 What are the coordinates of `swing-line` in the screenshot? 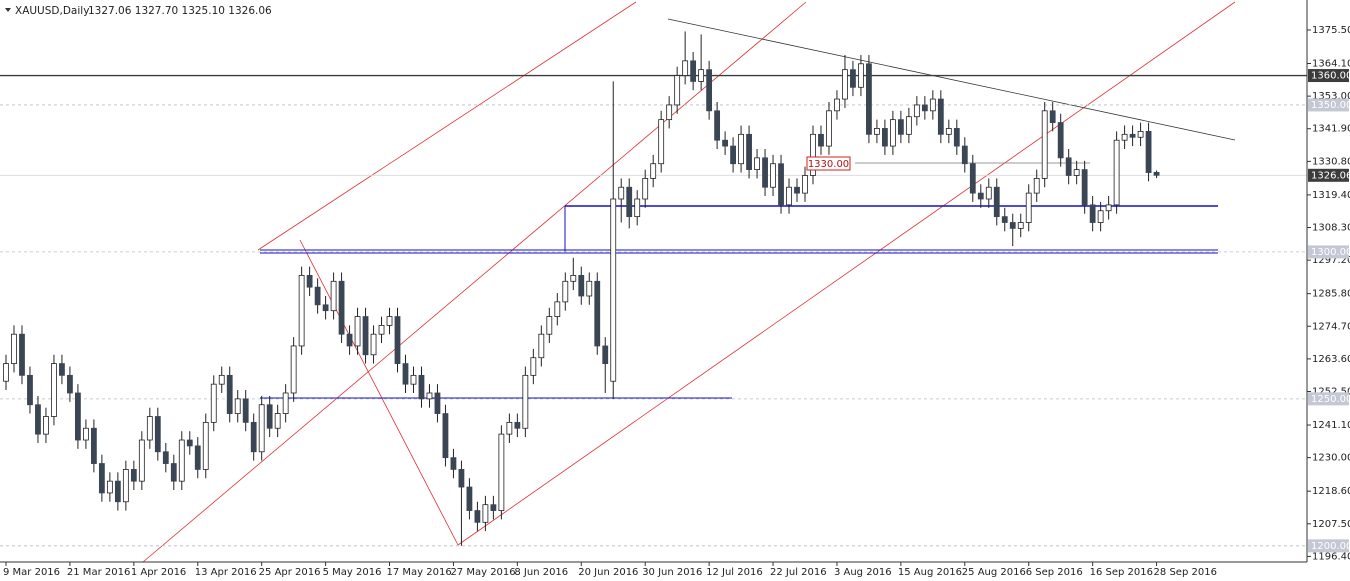 It's located at (379, 392).